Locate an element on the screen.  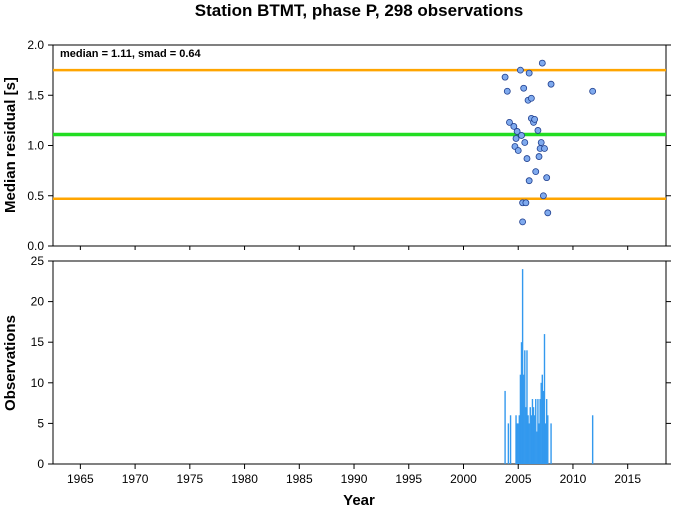
observations-xtick-label: 1965 is located at coordinates (80, 479).